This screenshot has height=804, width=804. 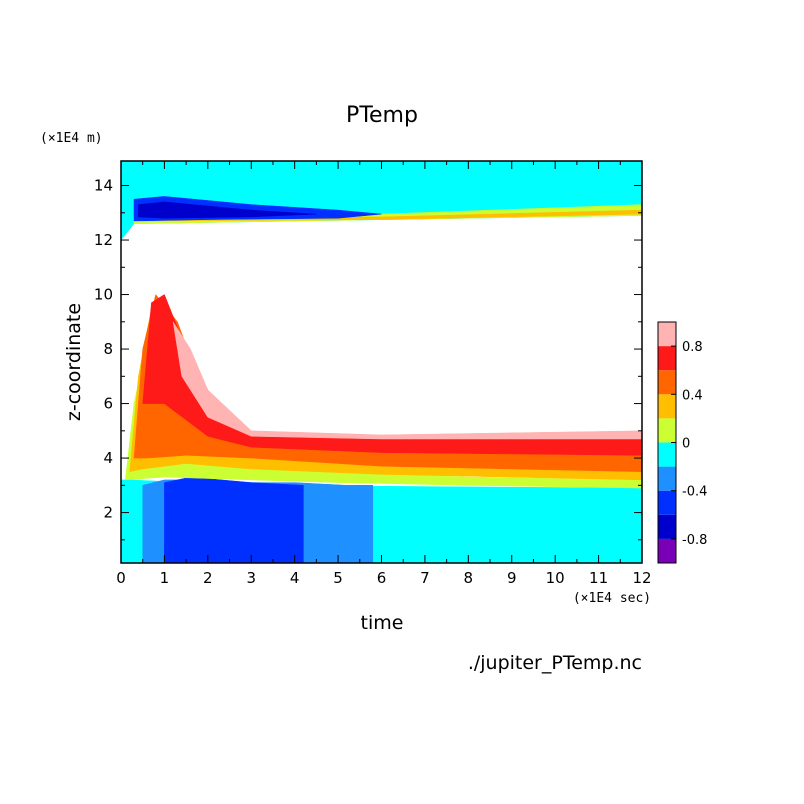 I want to click on x-tick-label-11: 11, so click(x=598, y=578).